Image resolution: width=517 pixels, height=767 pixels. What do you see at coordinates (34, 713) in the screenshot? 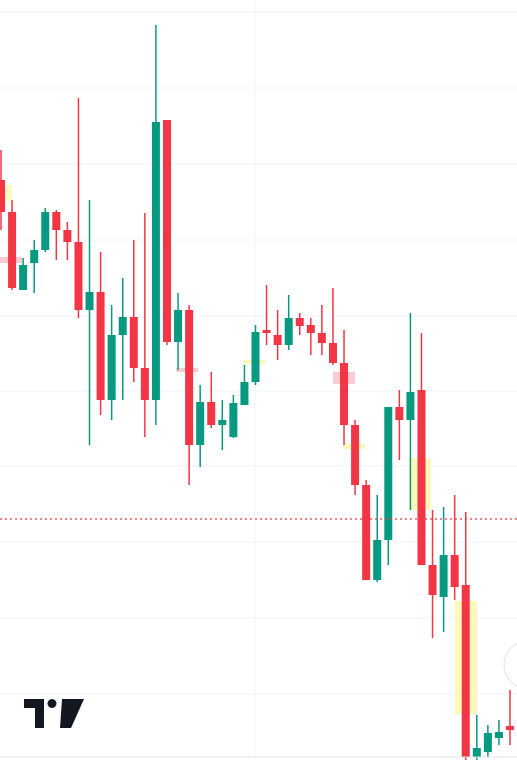
I see `logo-t` at bounding box center [34, 713].